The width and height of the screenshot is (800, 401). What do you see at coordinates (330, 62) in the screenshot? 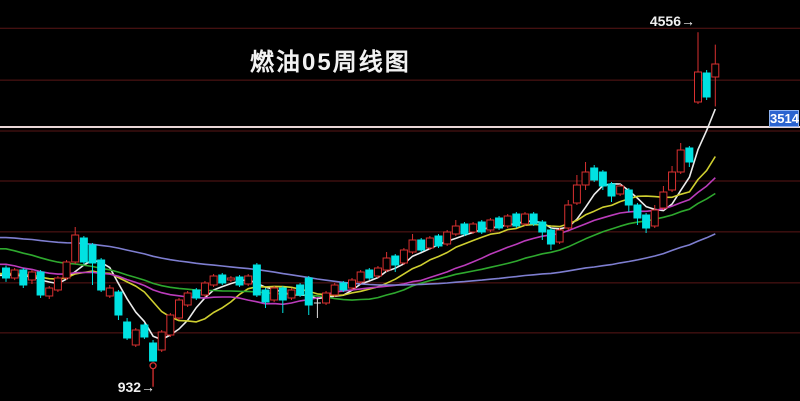
I see `chart-title: 燃油05周线图` at bounding box center [330, 62].